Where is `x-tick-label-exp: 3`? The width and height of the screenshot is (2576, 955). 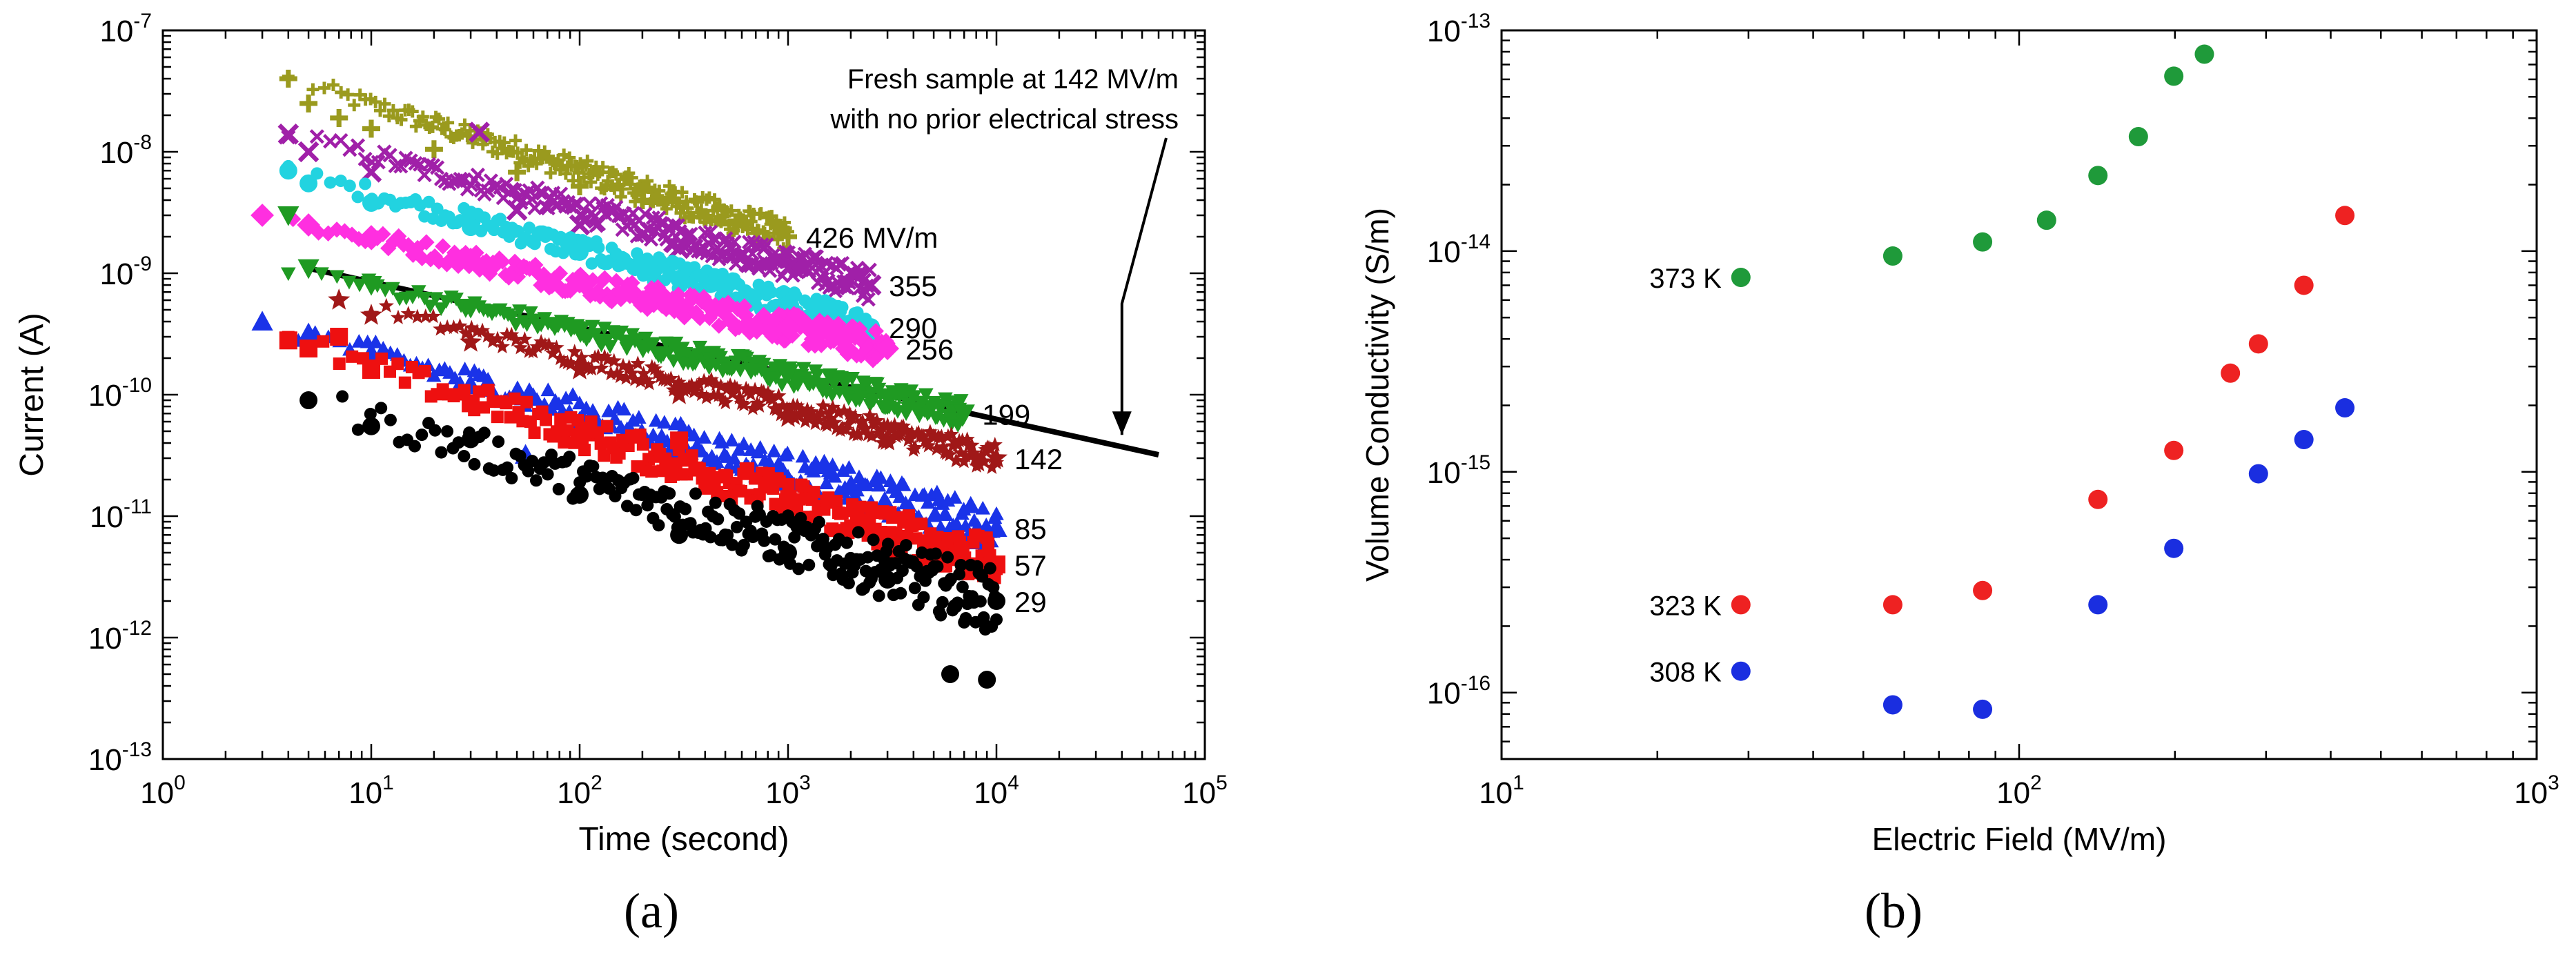
x-tick-label-exp: 3 is located at coordinates (805, 782).